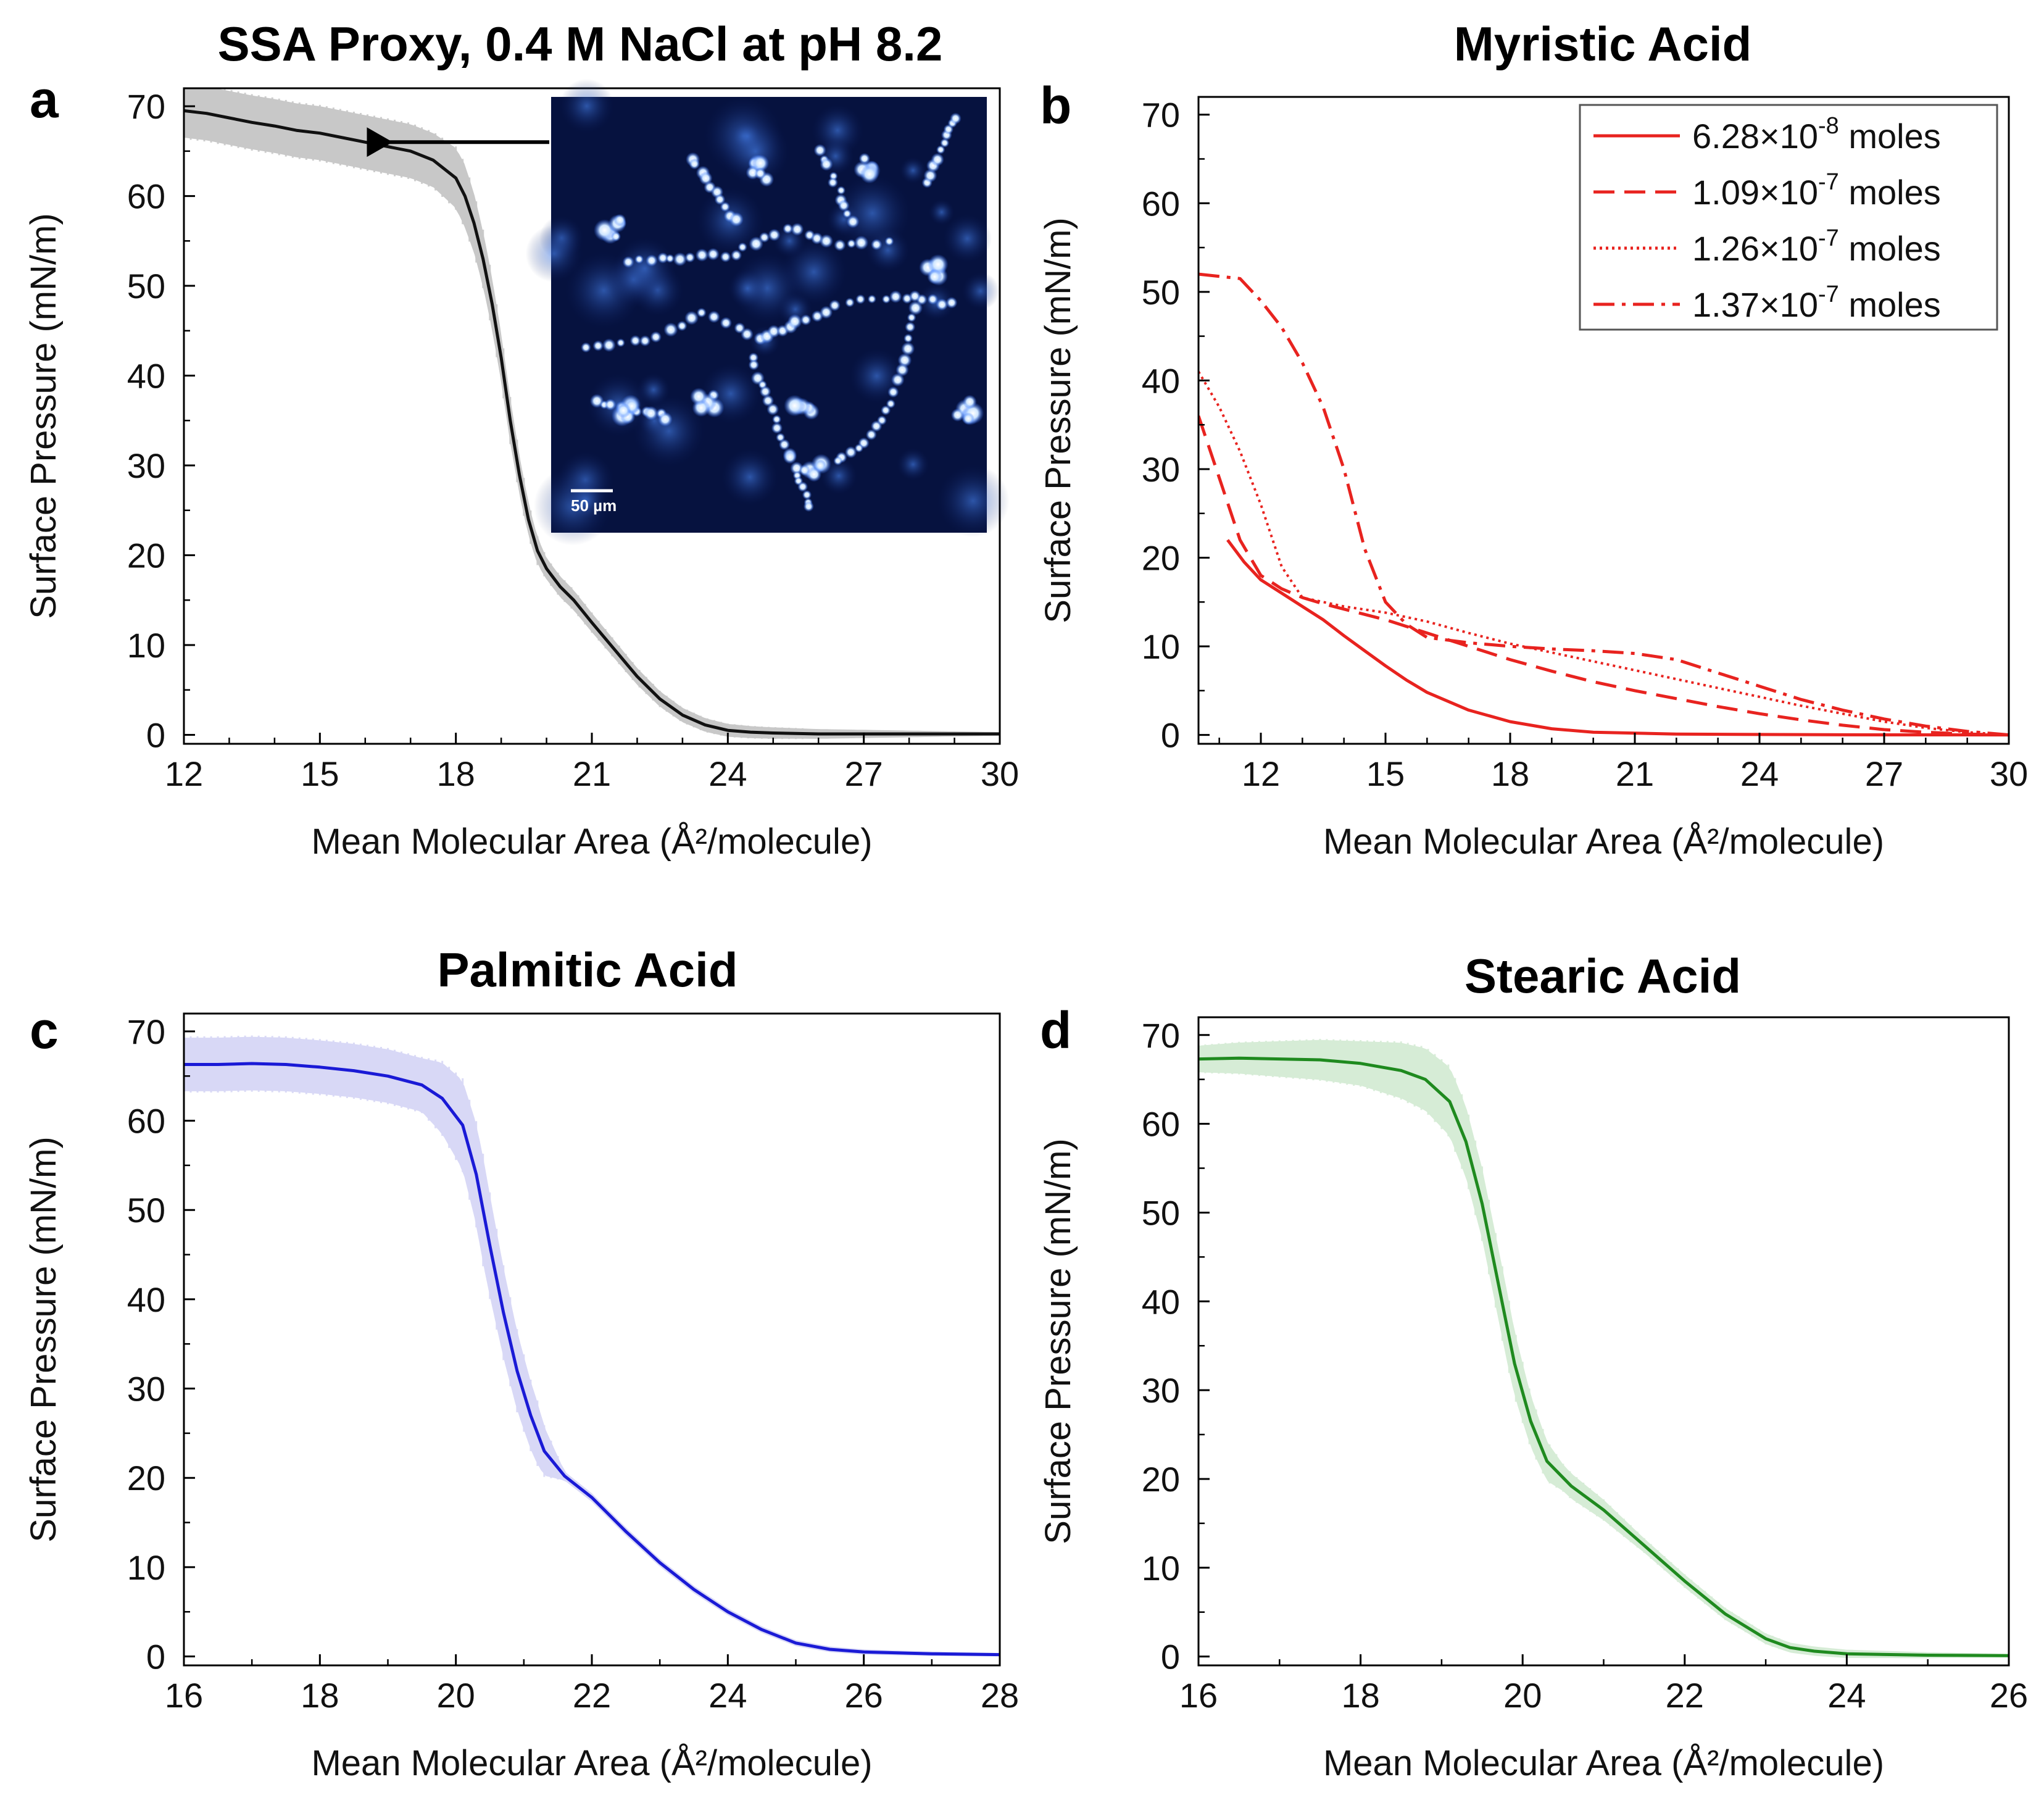  What do you see at coordinates (1161, 1302) in the screenshot?
I see `y-tick-label: 40` at bounding box center [1161, 1302].